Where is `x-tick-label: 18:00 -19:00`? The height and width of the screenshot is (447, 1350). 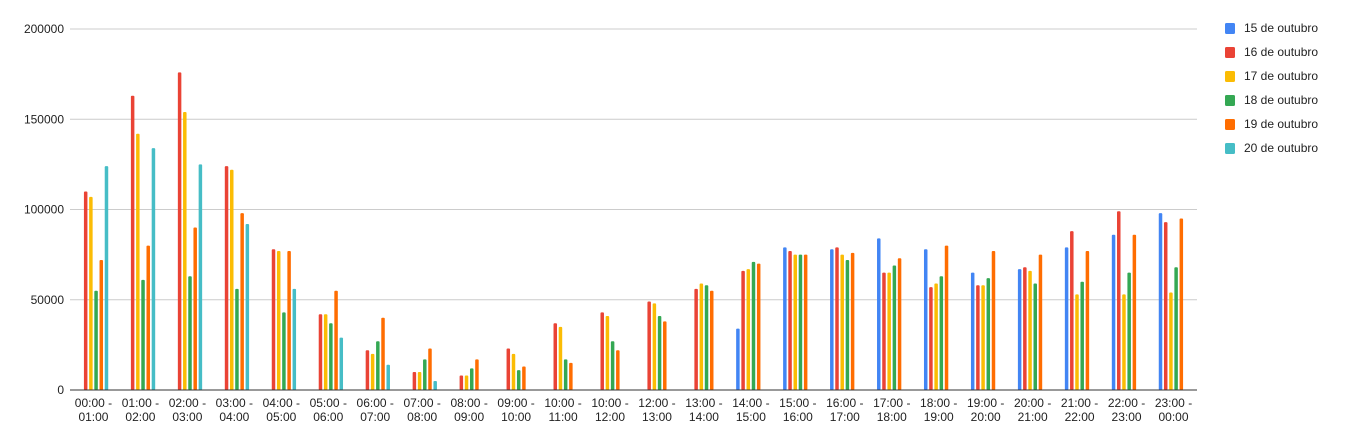
x-tick-label: 18:00 -19:00 is located at coordinates (938, 410).